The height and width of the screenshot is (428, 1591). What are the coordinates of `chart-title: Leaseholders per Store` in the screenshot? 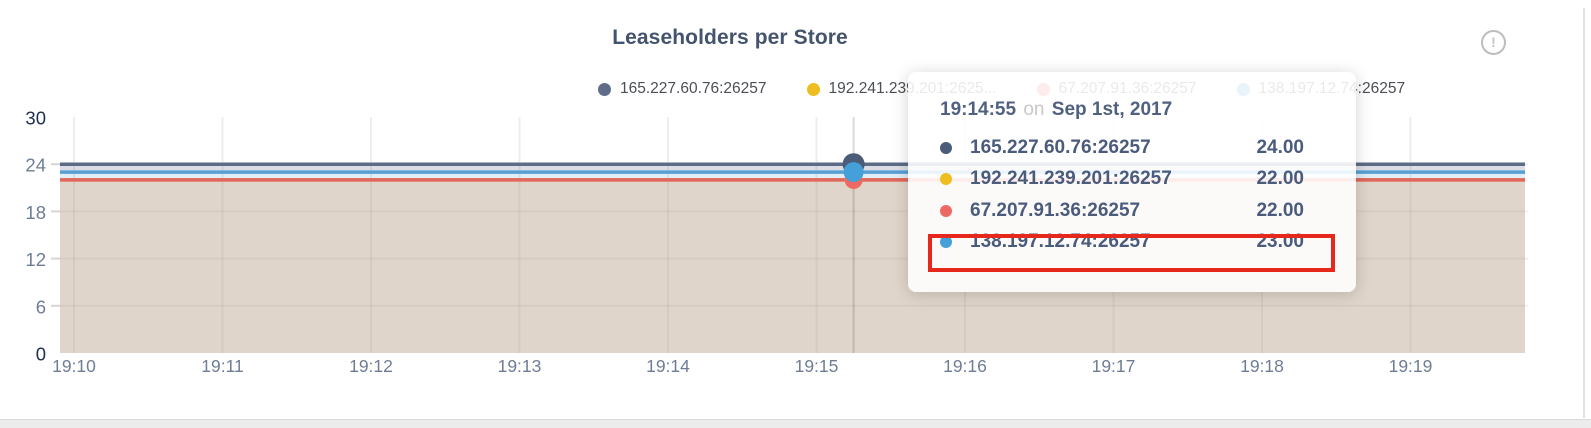 It's located at (730, 37).